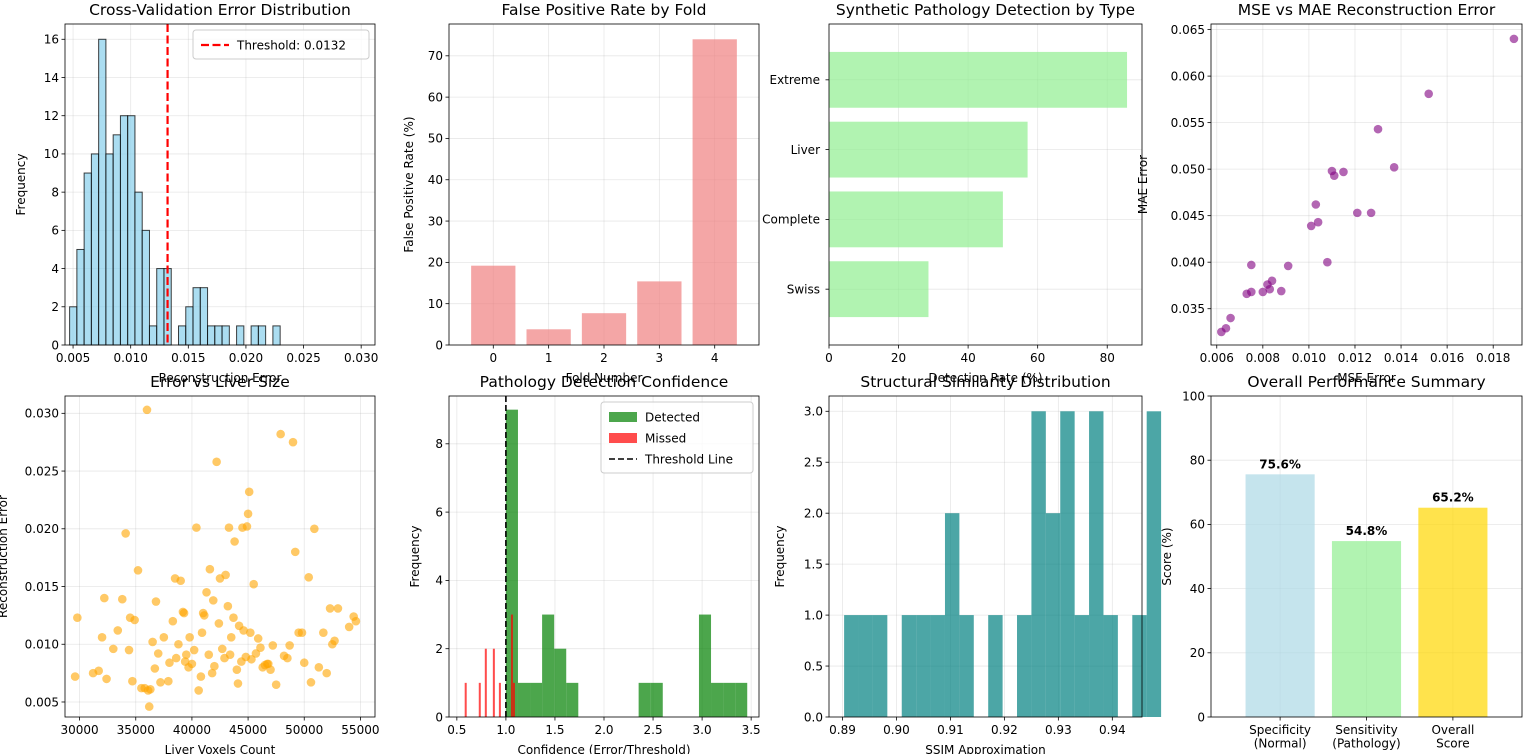 Image resolution: width=1536 pixels, height=754 pixels. I want to click on x-tick-label-2: 0, so click(829, 358).